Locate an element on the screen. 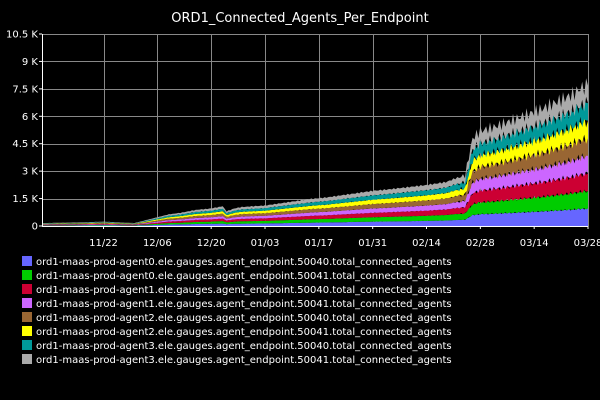 The width and height of the screenshot is (600, 400). y-tick-label: 9 K is located at coordinates (30, 62).